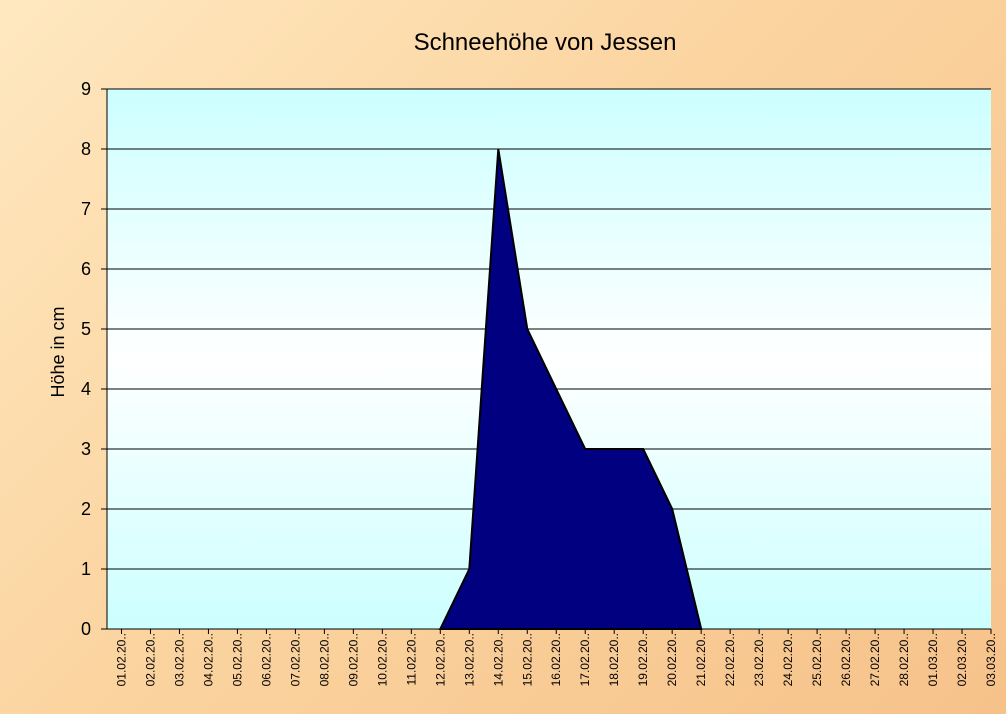 The image size is (1006, 714). What do you see at coordinates (324, 659) in the screenshot?
I see `x-tick-label: 08.02.20..` at bounding box center [324, 659].